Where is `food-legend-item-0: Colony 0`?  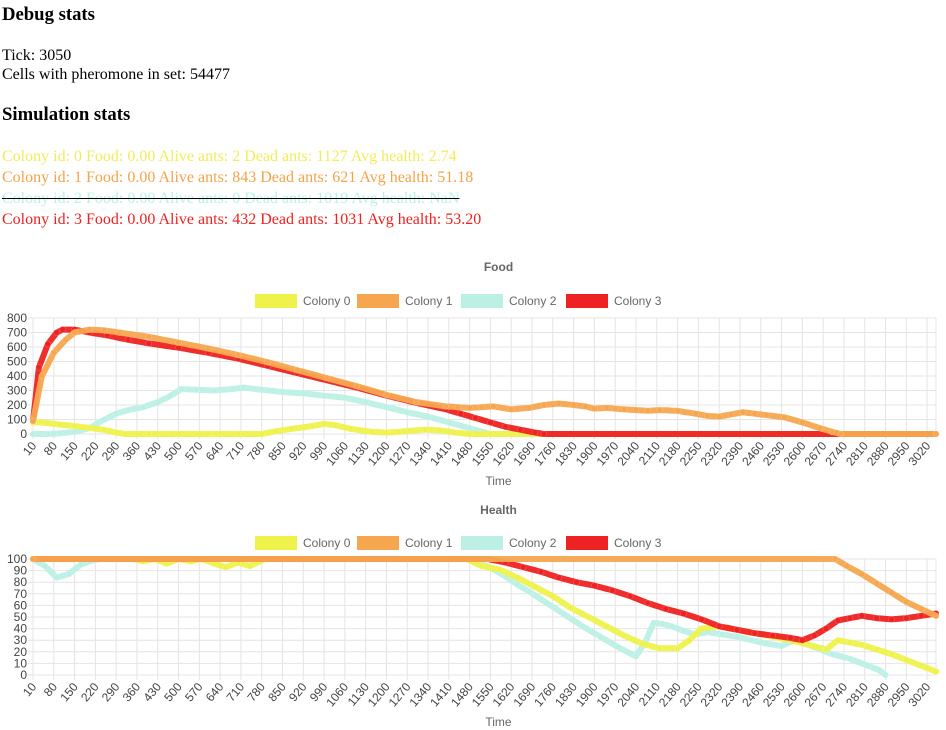 food-legend-item-0: Colony 0 is located at coordinates (303, 301).